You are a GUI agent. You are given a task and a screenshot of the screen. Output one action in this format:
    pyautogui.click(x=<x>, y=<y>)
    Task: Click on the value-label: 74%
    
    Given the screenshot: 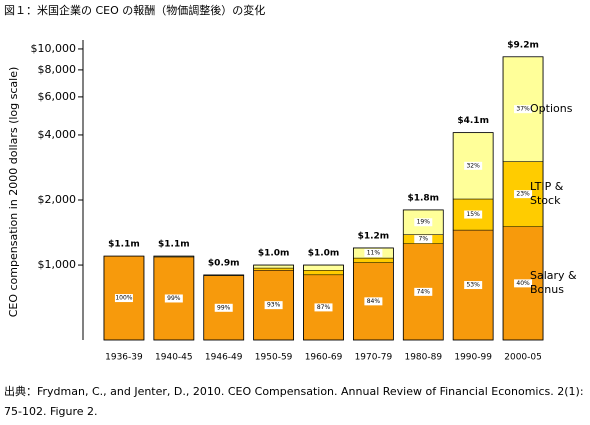 What is the action you would take?
    pyautogui.click(x=424, y=291)
    